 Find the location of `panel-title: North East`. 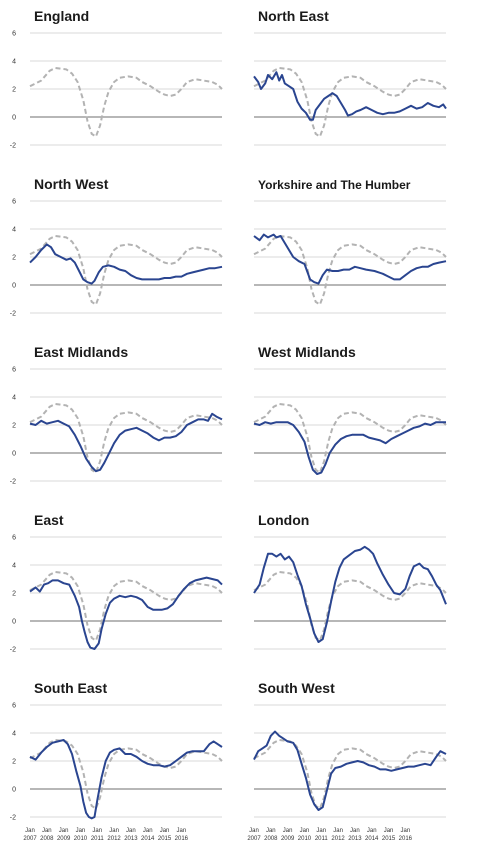

panel-title: North East is located at coordinates (293, 16).